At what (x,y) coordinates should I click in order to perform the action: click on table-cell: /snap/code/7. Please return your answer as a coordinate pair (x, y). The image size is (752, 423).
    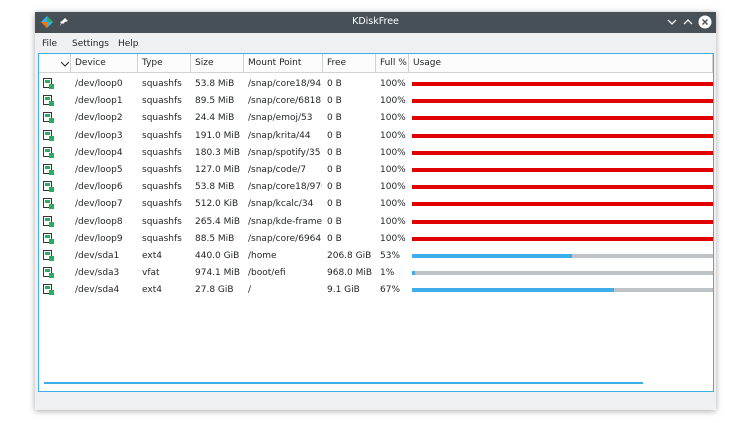
    Looking at the image, I should click on (277, 170).